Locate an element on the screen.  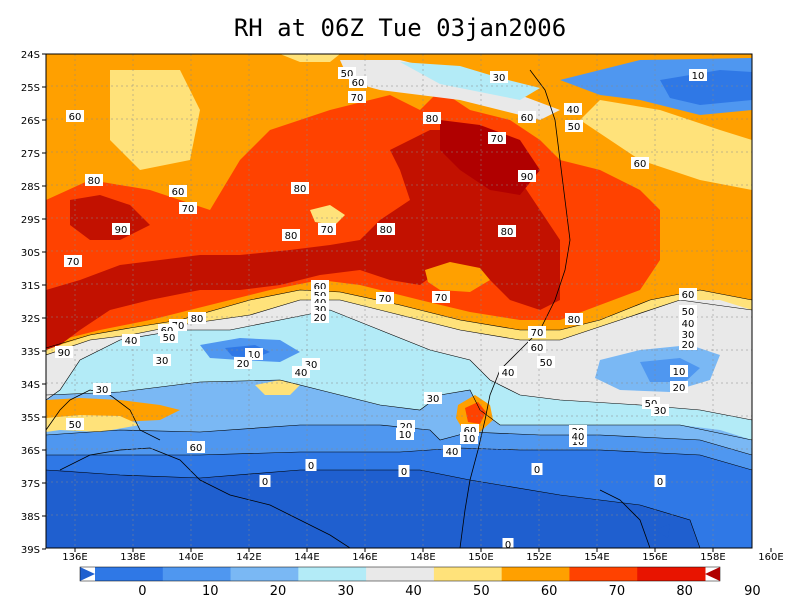
blob-70-a is located at coordinates (327, 215).